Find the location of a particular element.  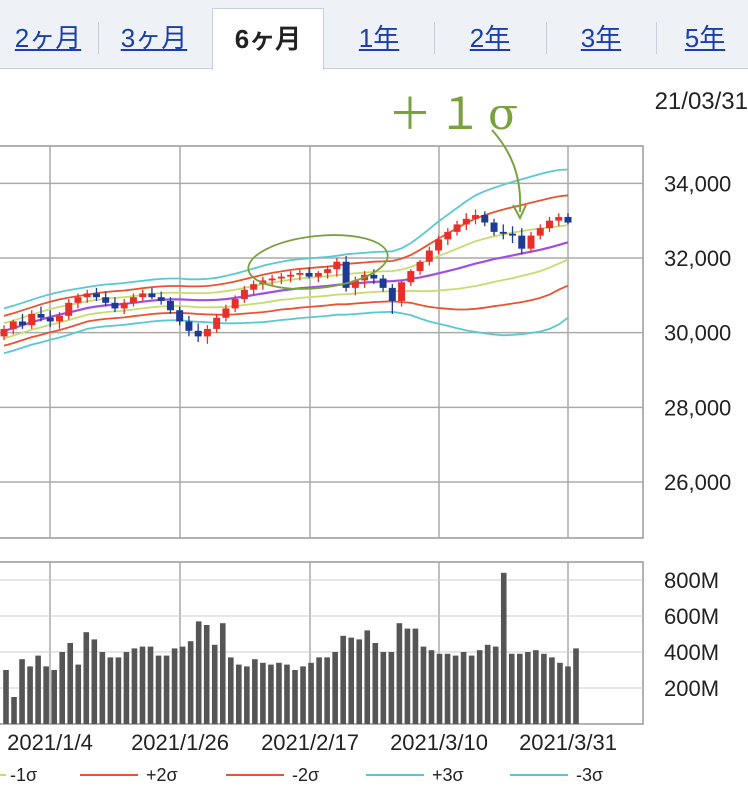

date-tick-label: 2021/3/10 is located at coordinates (439, 742).